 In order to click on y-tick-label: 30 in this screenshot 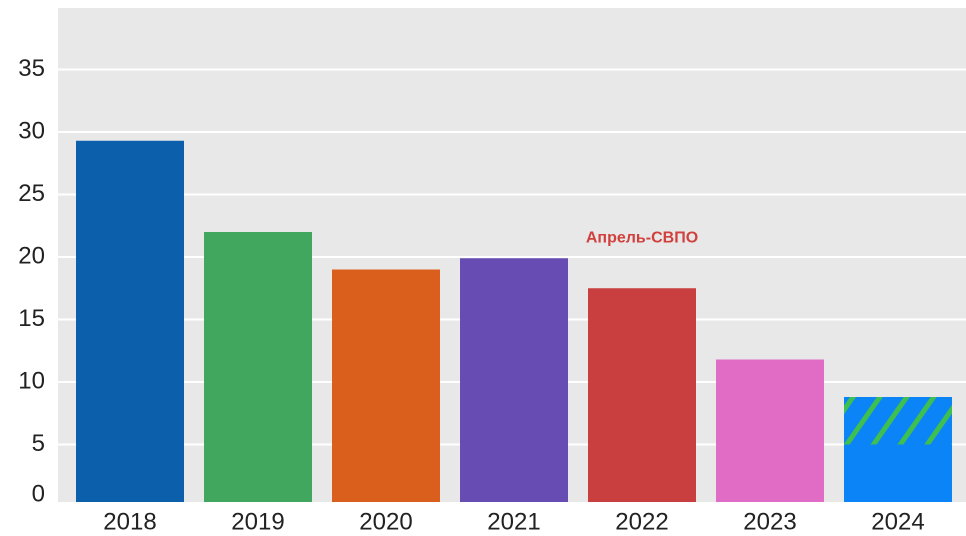, I will do `click(31, 130)`.